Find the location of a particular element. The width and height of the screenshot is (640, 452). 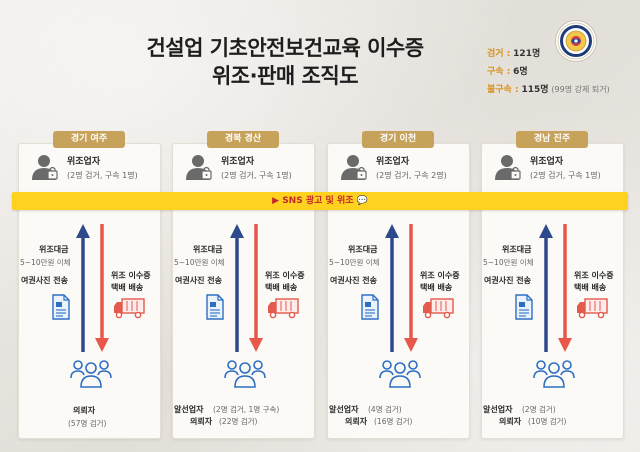

payment-label-3: 위조대금 is located at coordinates (363, 249).